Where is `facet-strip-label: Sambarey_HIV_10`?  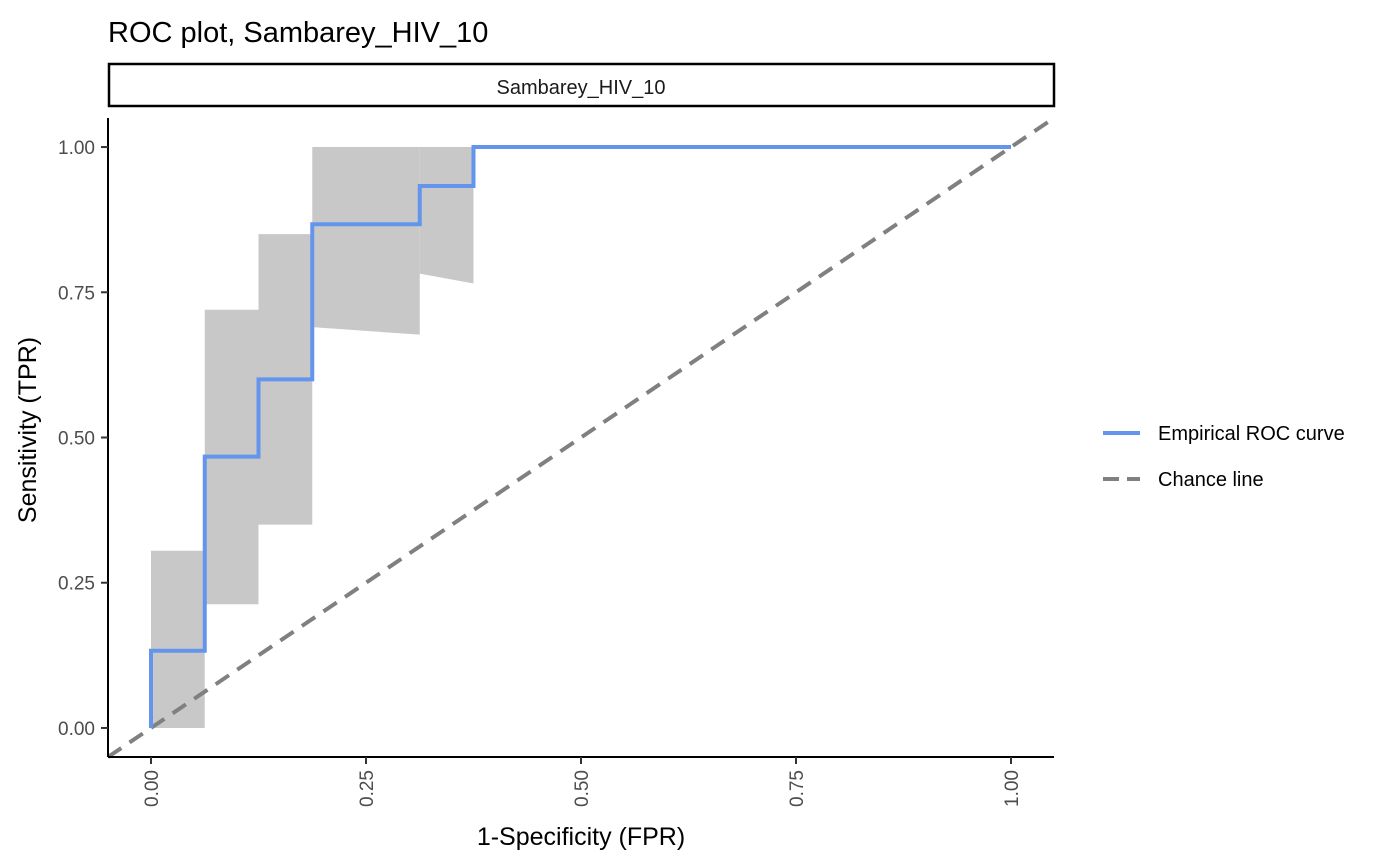
facet-strip-label: Sambarey_HIV_10 is located at coordinates (581, 88).